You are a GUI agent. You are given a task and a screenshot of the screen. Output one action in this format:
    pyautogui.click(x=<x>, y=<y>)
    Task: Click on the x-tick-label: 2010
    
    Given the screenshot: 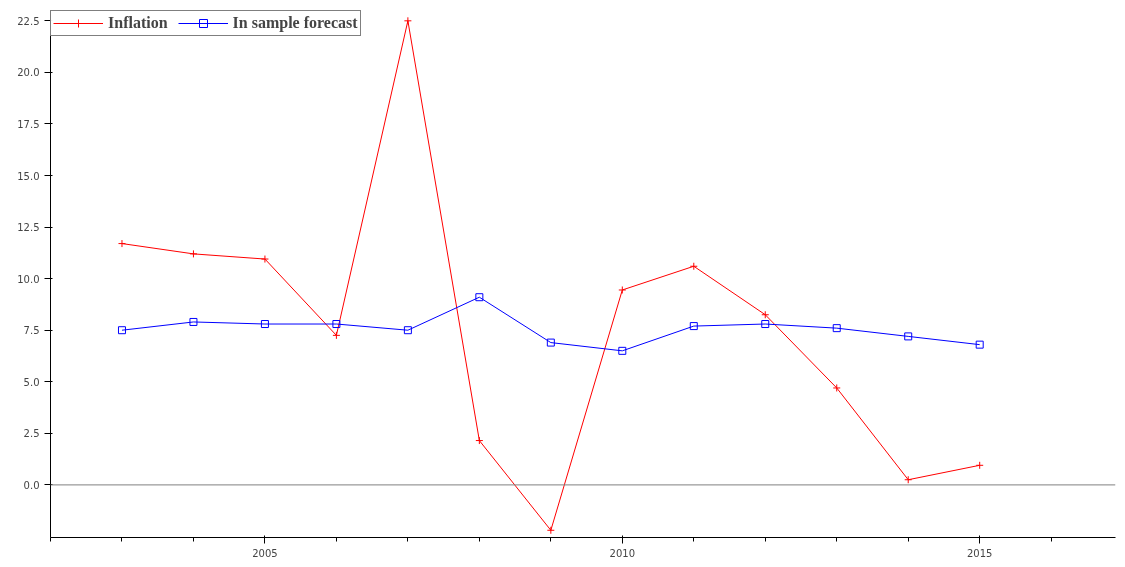 What is the action you would take?
    pyautogui.click(x=622, y=553)
    